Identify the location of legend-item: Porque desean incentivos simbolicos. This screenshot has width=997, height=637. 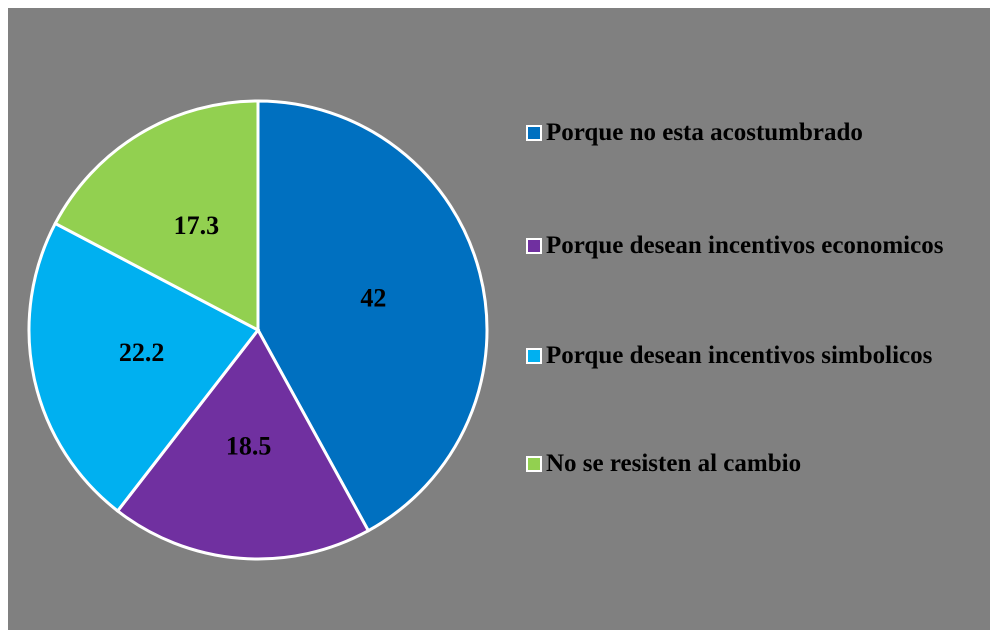
(741, 355).